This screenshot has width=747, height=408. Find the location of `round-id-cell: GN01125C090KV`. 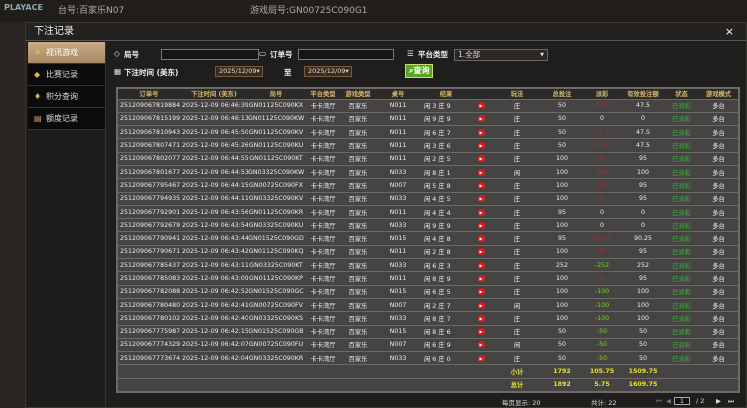

round-id-cell: GN01125C090KV is located at coordinates (276, 132).